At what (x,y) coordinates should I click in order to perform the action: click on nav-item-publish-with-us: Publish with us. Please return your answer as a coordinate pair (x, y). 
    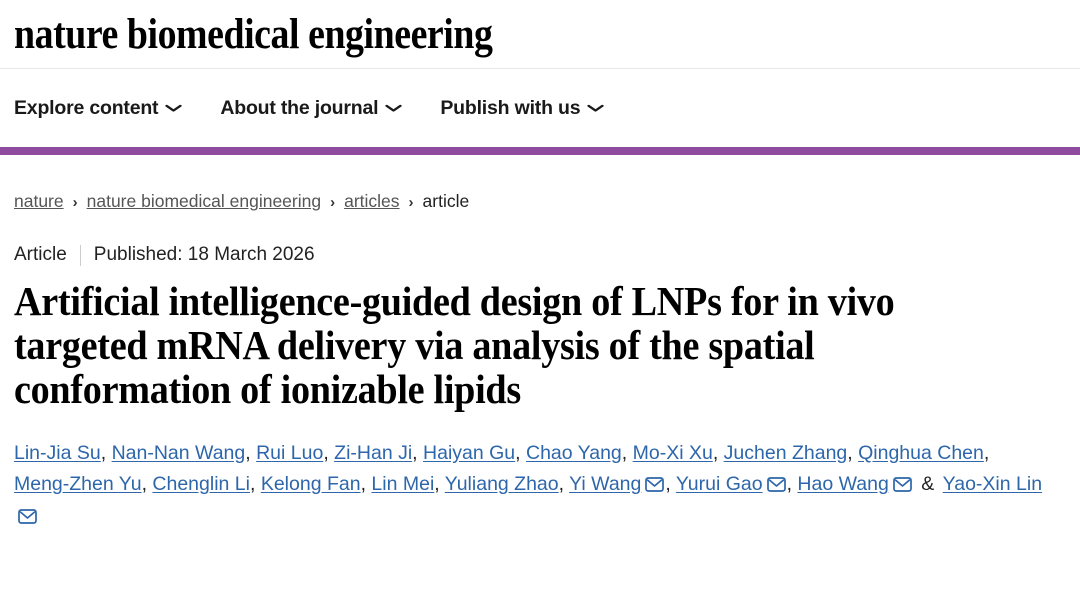
    Looking at the image, I should click on (522, 108).